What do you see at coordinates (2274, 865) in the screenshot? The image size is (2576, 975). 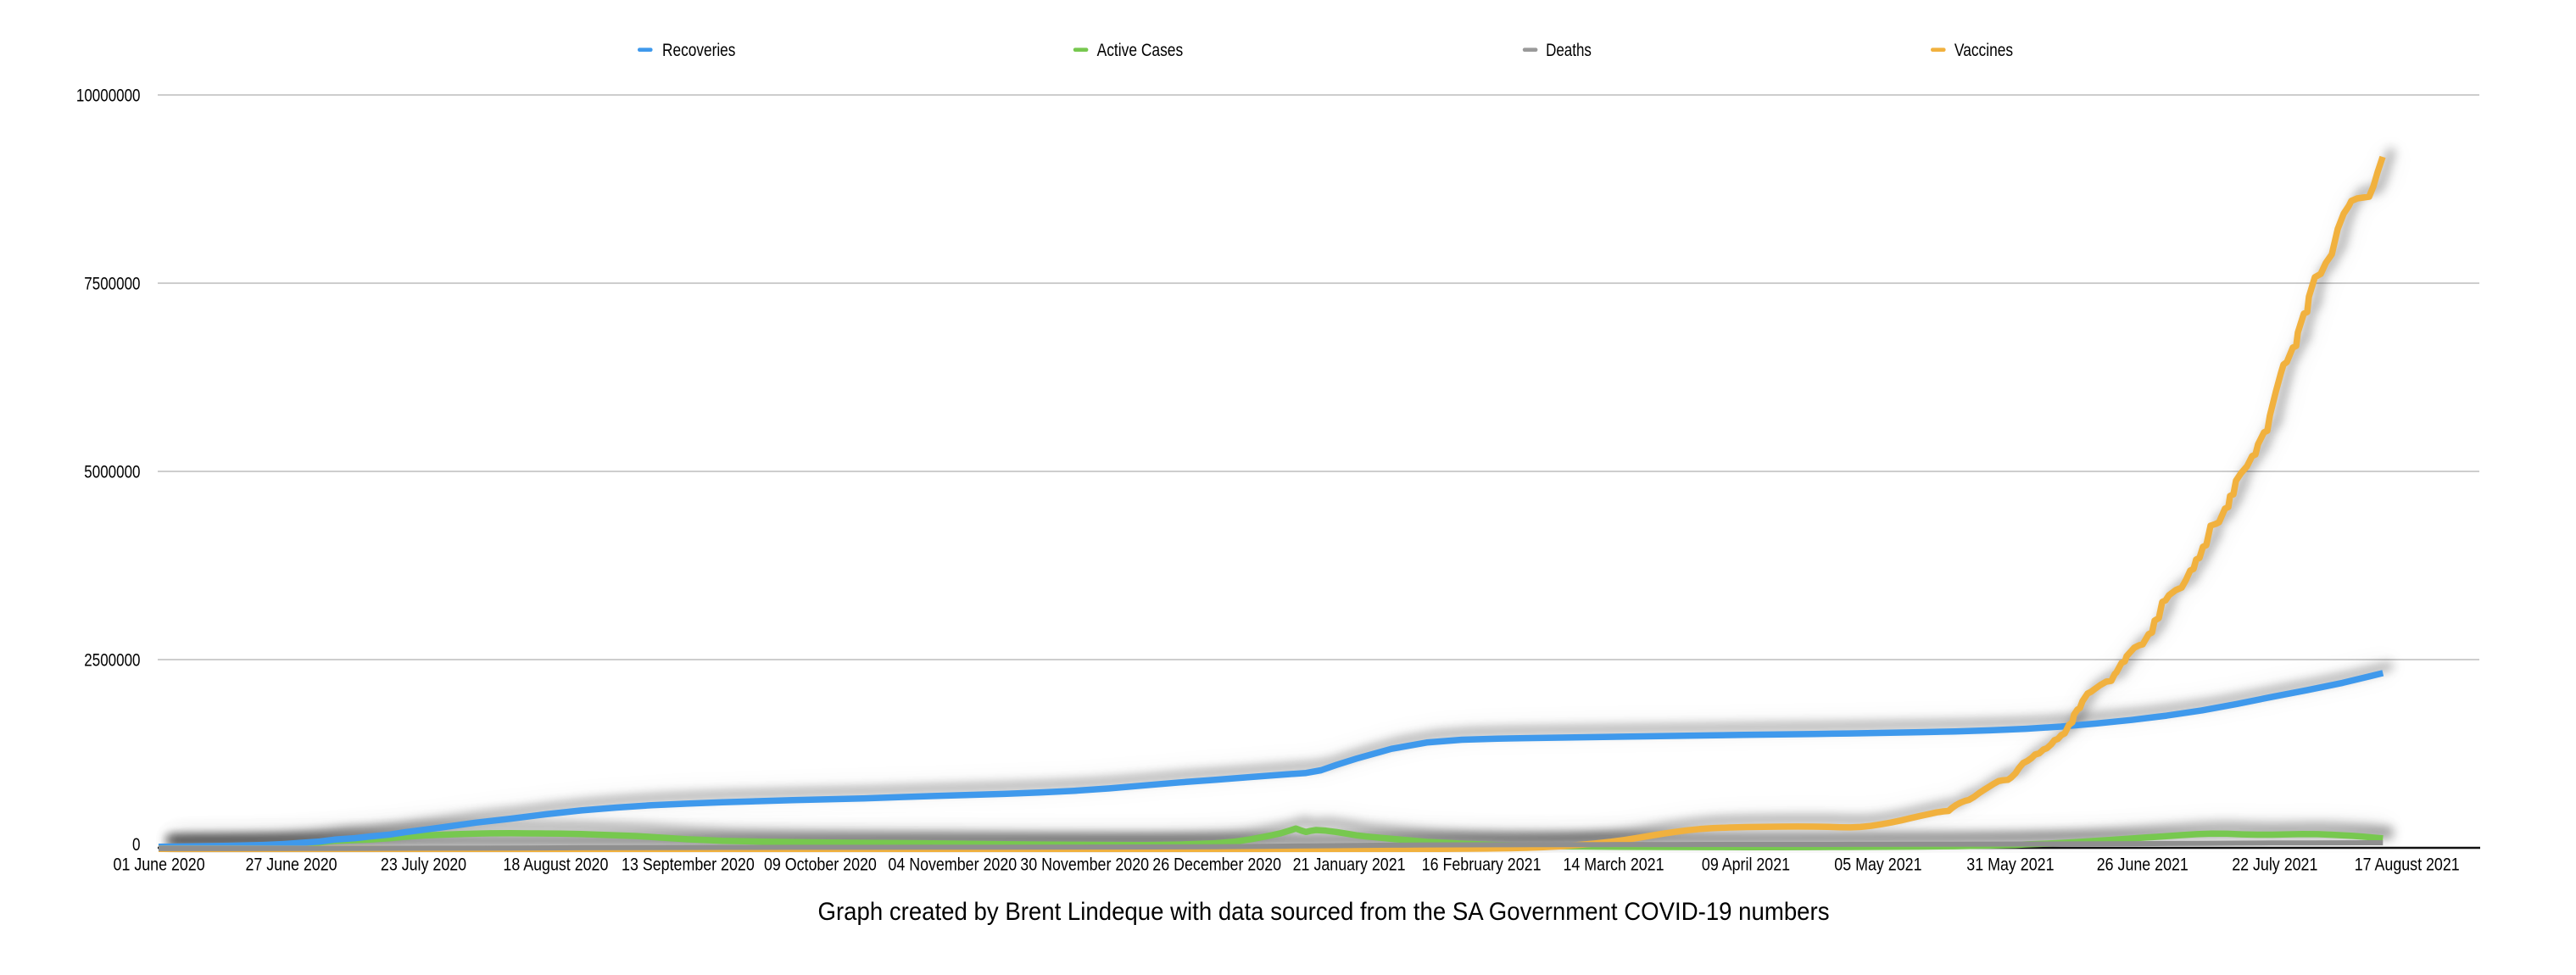 I see `svg-text: 22 July 2021` at bounding box center [2274, 865].